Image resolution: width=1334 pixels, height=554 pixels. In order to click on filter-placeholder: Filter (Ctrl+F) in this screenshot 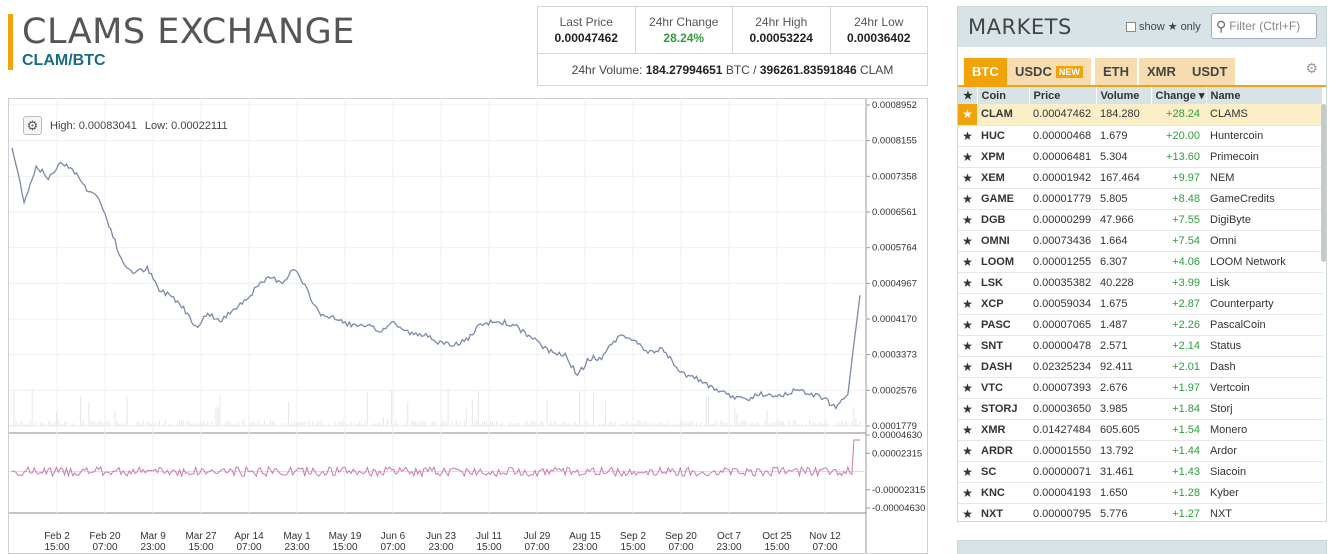, I will do `click(1265, 26)`.